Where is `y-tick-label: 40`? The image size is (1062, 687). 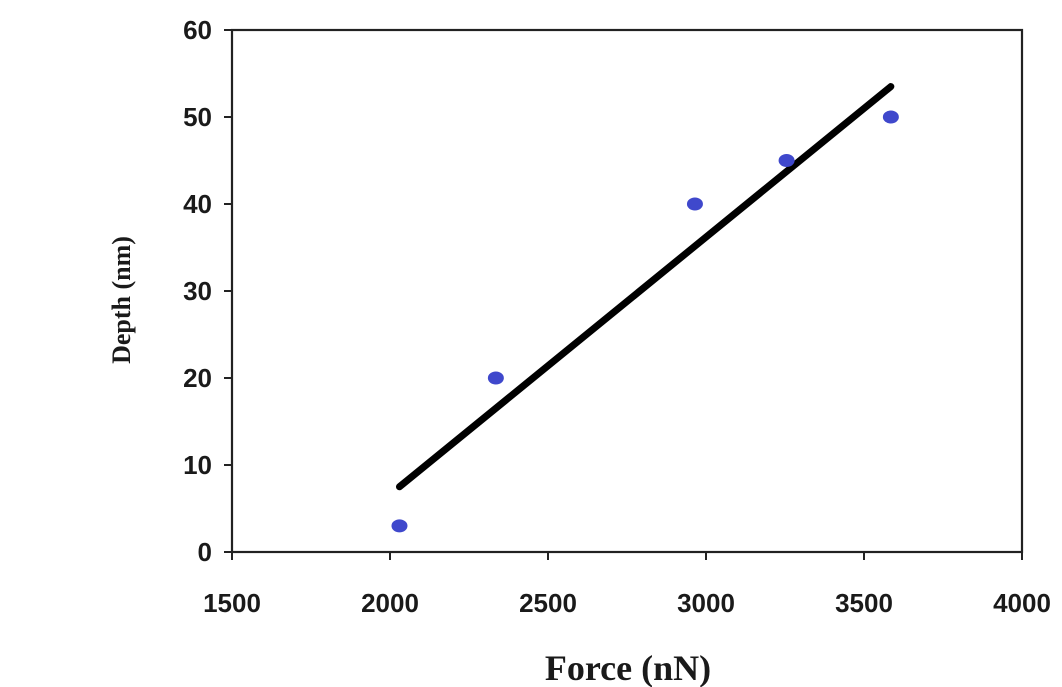
y-tick-label: 40 is located at coordinates (197, 204).